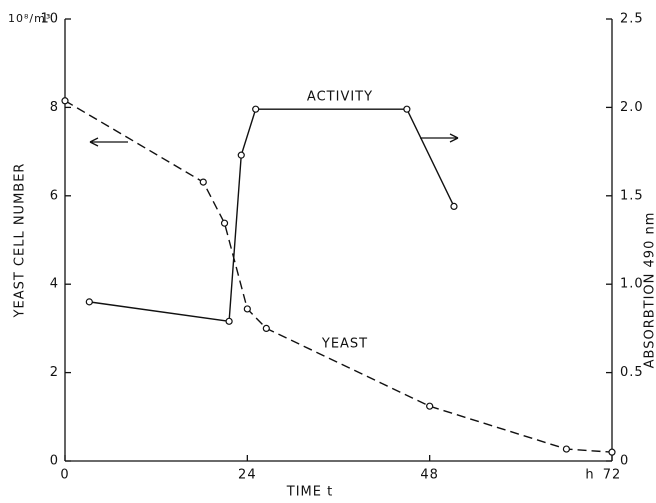  What do you see at coordinates (344, 344) in the screenshot?
I see `yeast-annotation: YEAST` at bounding box center [344, 344].